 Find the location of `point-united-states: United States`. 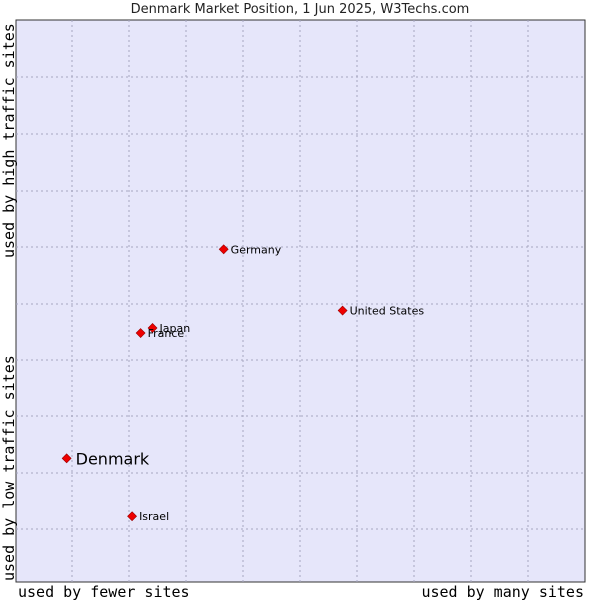

point-united-states: United States is located at coordinates (381, 311).